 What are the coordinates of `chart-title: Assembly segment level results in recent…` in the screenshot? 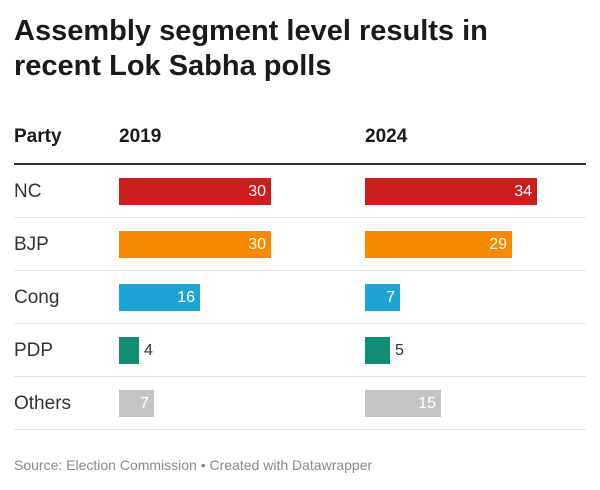 It's located at (251, 48).